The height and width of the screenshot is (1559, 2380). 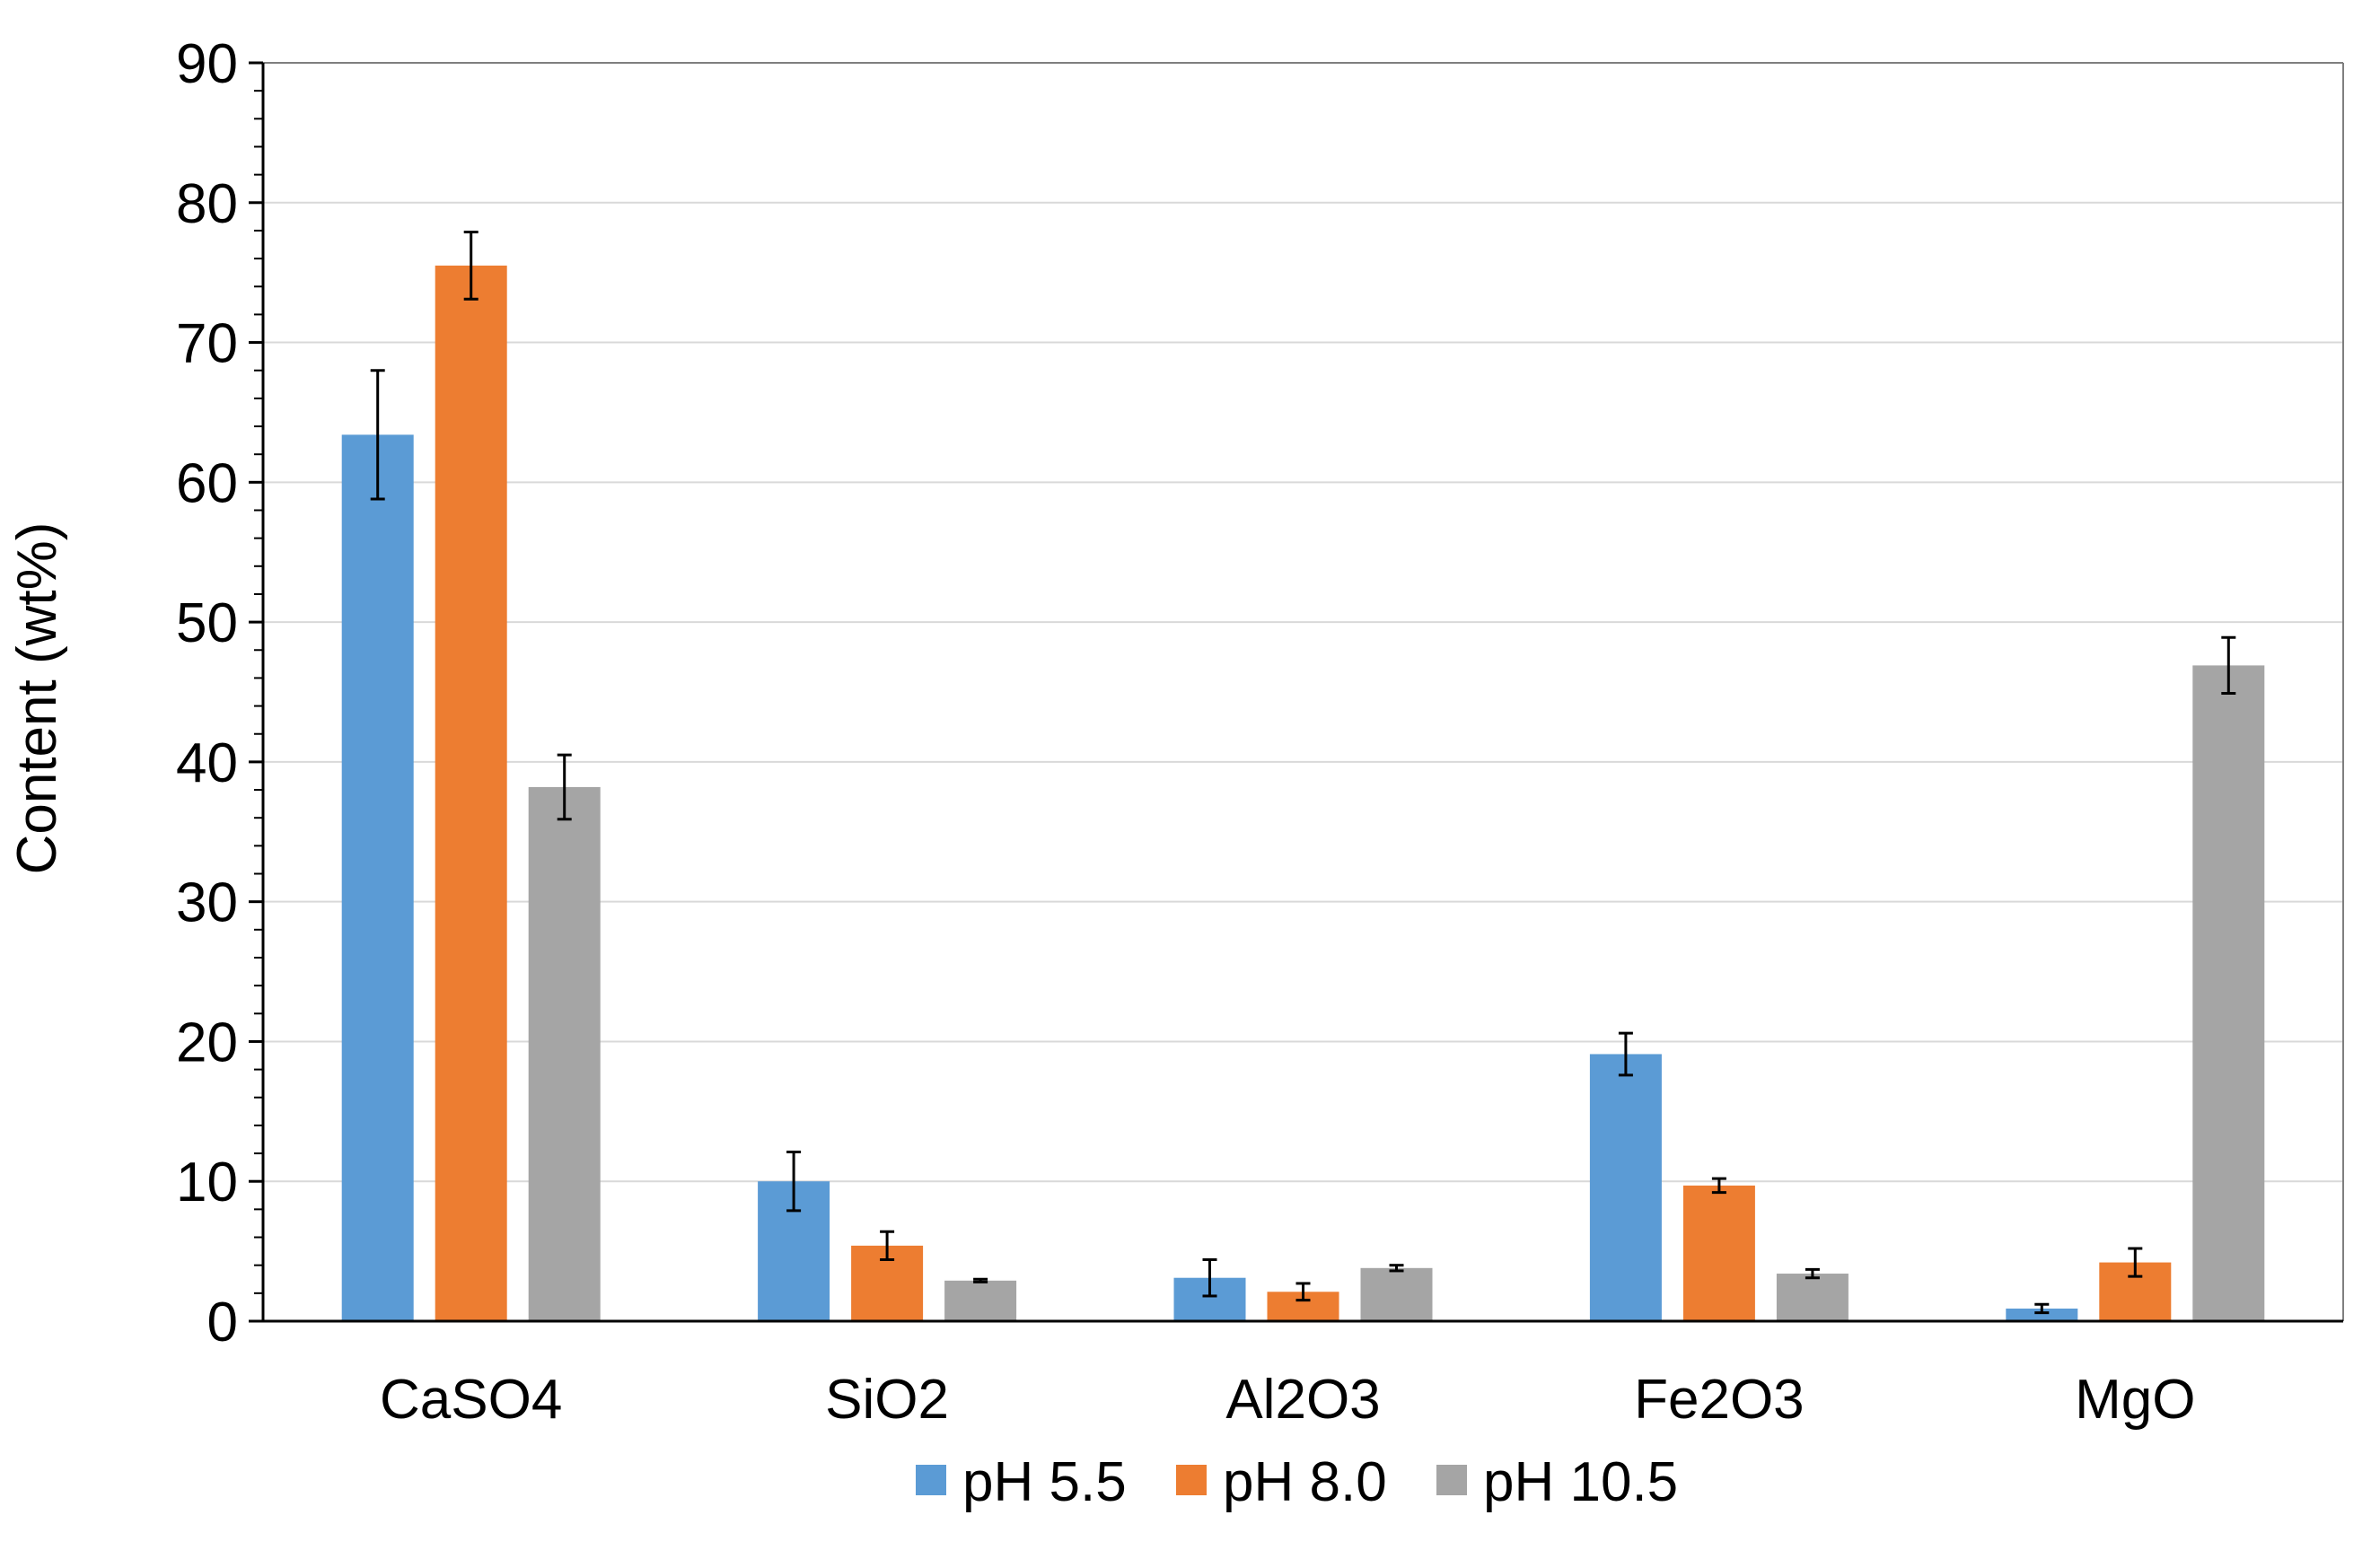 What do you see at coordinates (1719, 1400) in the screenshot?
I see `x-tick-label: Fe2O3` at bounding box center [1719, 1400].